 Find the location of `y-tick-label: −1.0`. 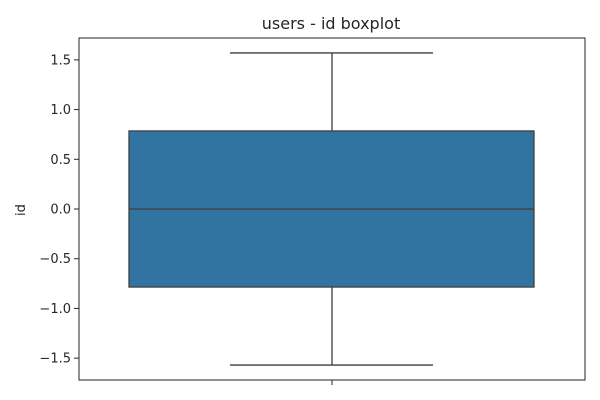

y-tick-label: −1.0 is located at coordinates (55, 309).